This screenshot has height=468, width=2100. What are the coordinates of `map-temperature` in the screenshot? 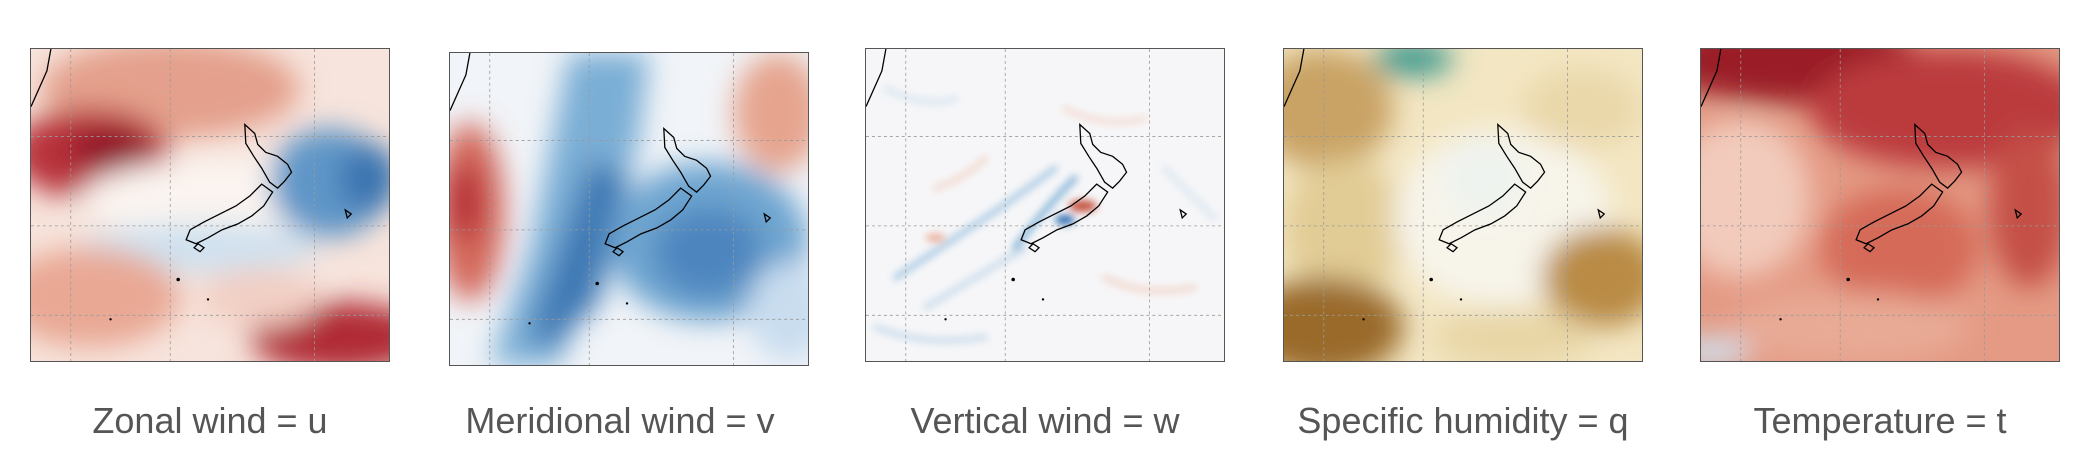 It's located at (1880, 205).